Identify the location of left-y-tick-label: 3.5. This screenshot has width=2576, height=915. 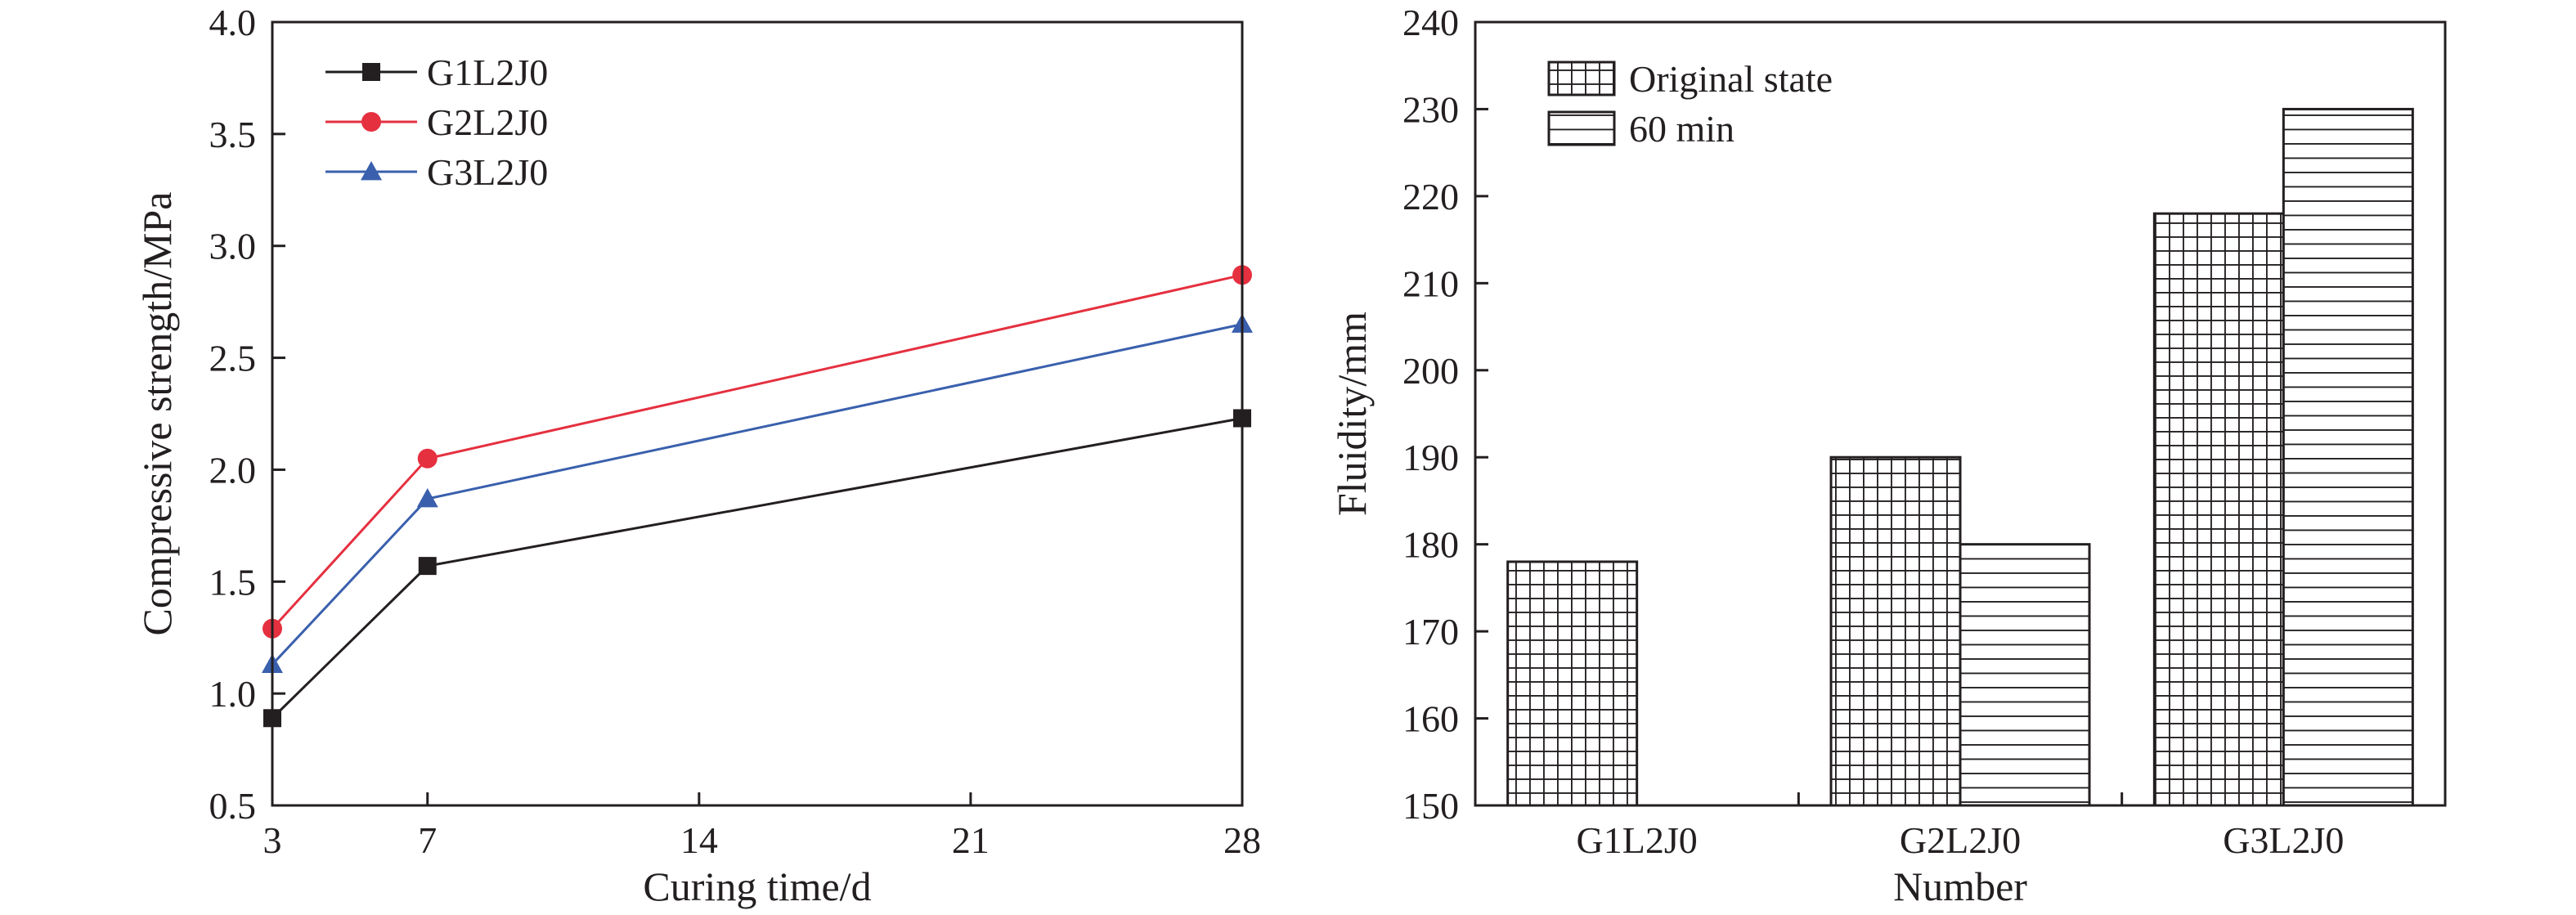
(233, 134).